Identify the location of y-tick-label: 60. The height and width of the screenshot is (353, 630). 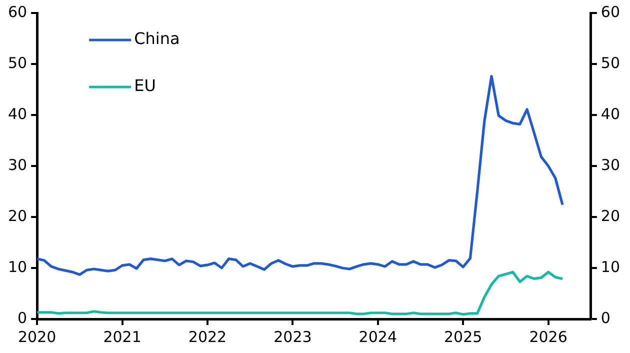
(18, 11).